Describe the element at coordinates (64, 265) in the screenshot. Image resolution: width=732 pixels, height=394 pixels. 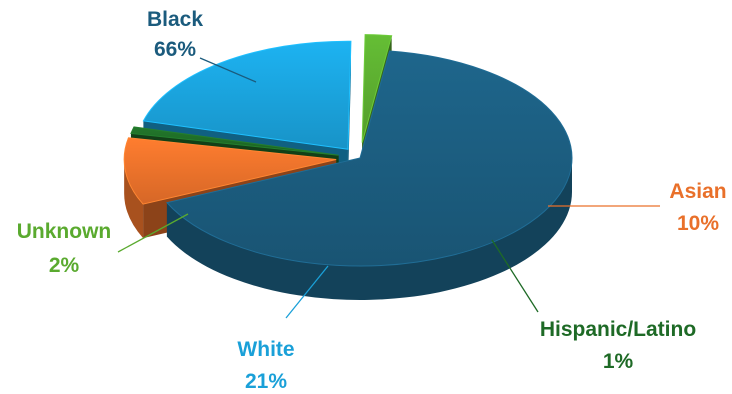
I see `slice-value-unknown: 2%` at that location.